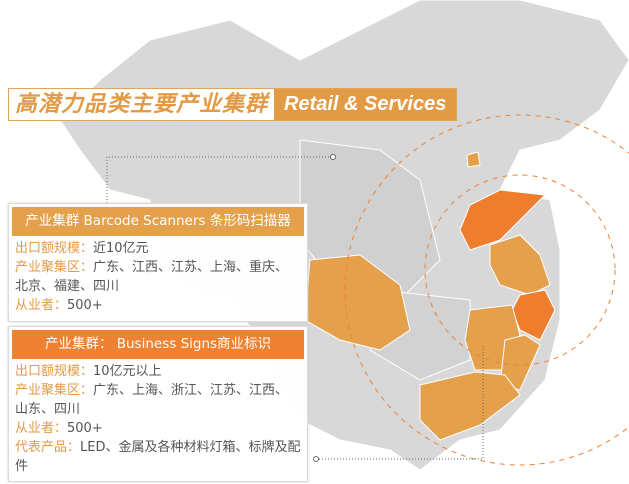  What do you see at coordinates (158, 221) in the screenshot?
I see `cluster-header: 产业集群 Barcode Scanners 条形码扫描器` at bounding box center [158, 221].